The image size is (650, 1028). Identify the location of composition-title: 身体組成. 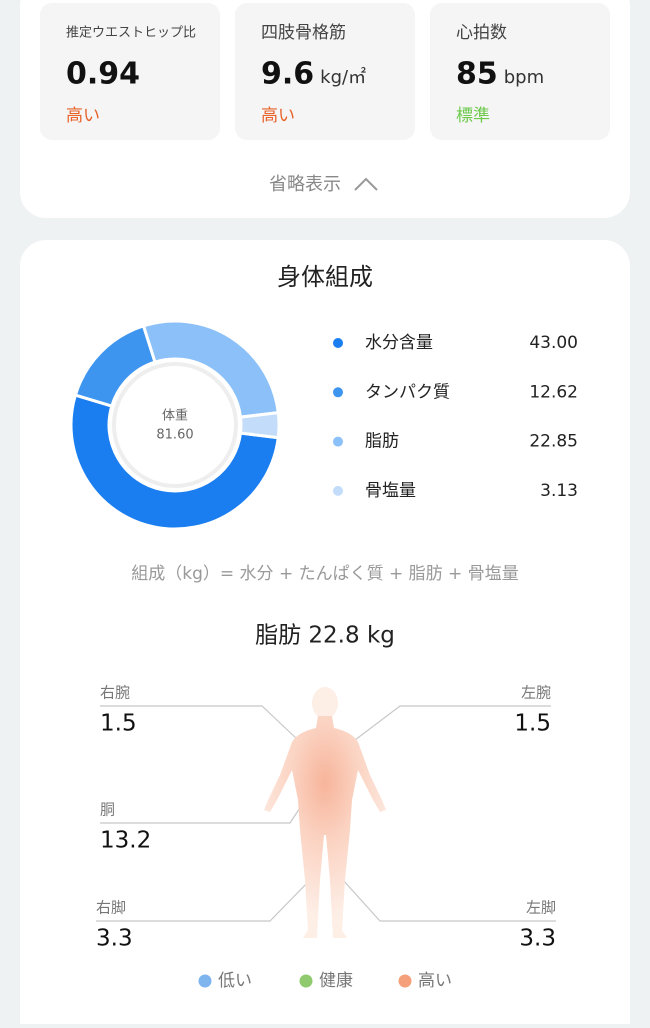
(325, 277).